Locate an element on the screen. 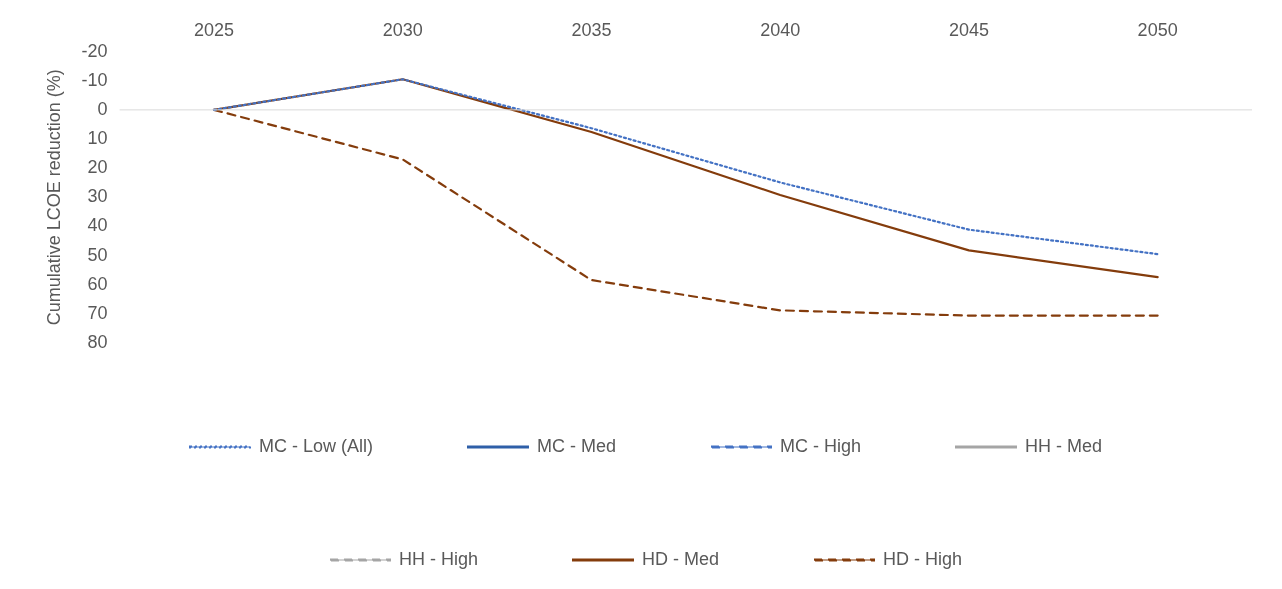 The image size is (1282, 589). x-tick-label: 2035 is located at coordinates (591, 29).